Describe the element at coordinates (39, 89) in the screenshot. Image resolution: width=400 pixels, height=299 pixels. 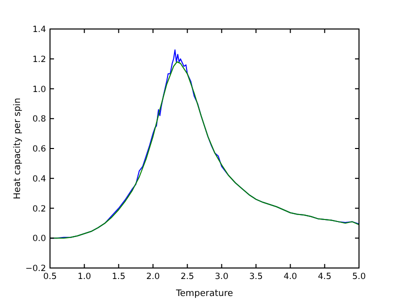
I see `y-tick-label: 1.0` at that location.